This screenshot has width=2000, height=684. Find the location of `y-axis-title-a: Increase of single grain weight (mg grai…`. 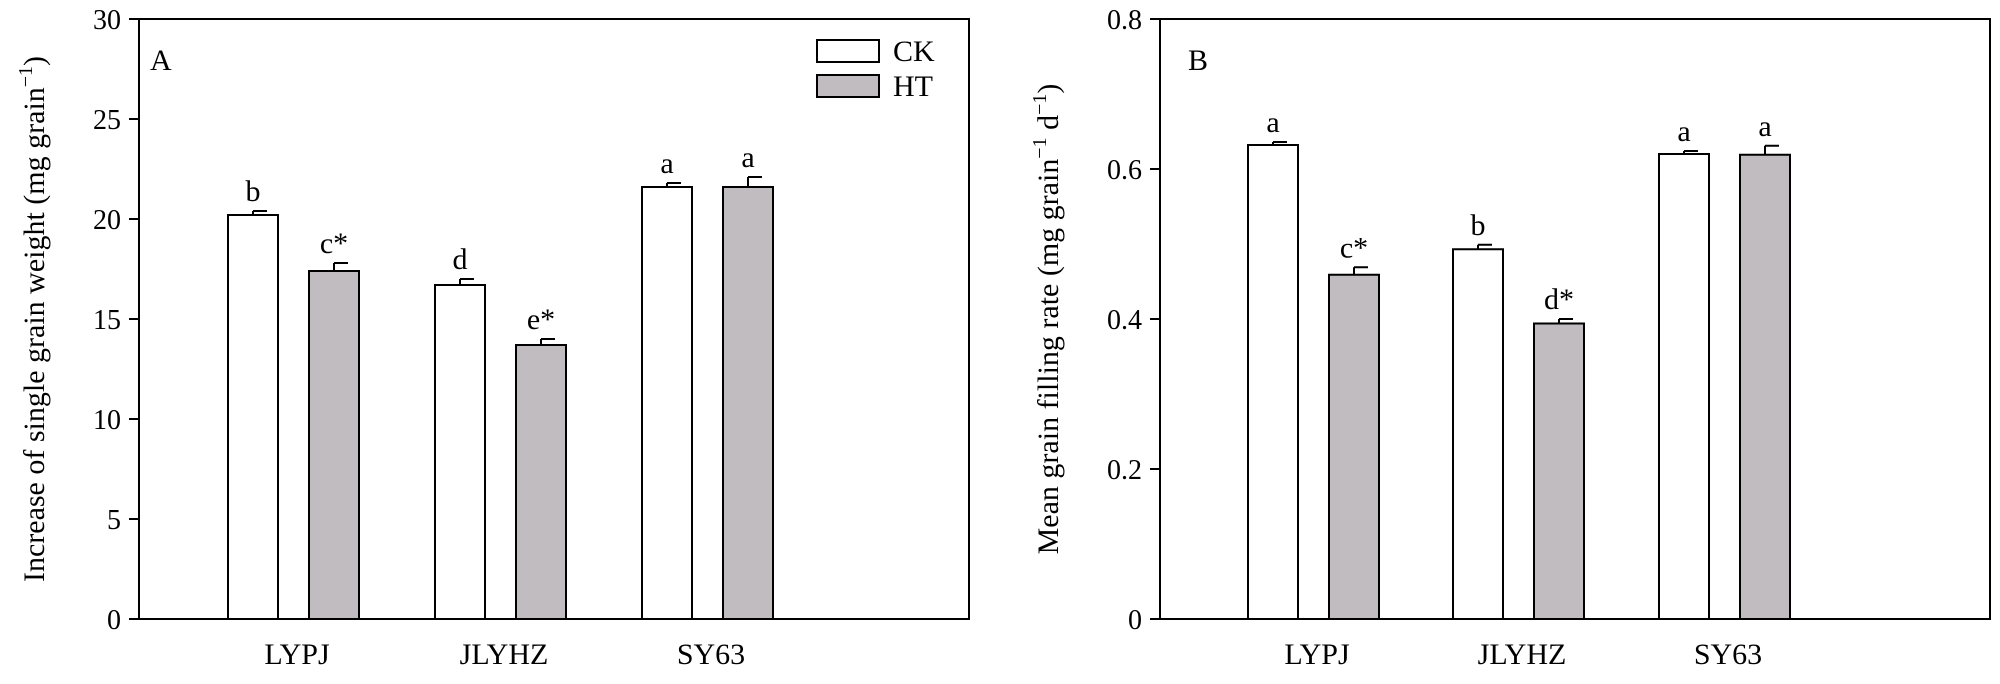

y-axis-title-a: Increase of single grain weight (mg grai… is located at coordinates (33, 319).